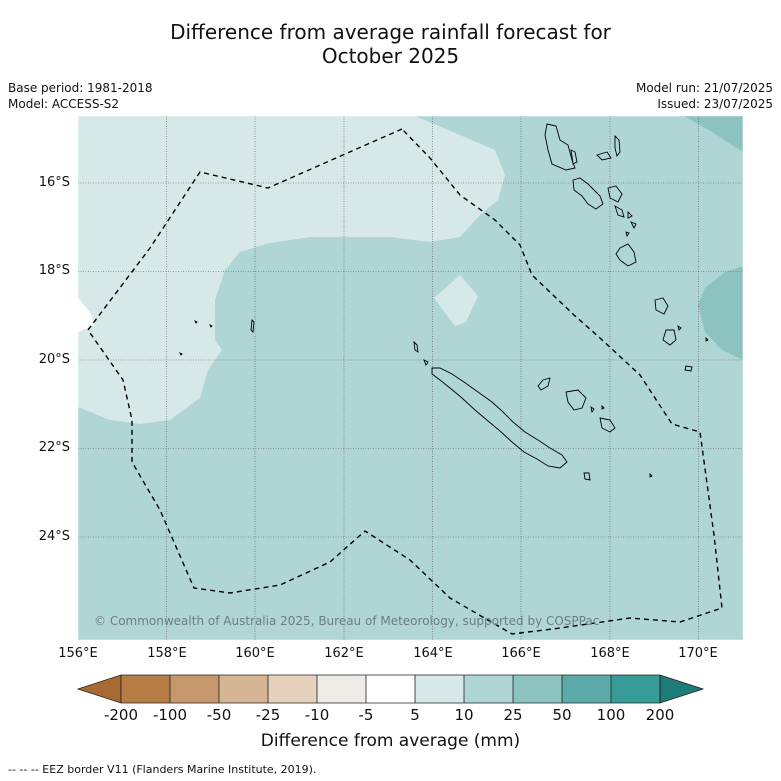 The height and width of the screenshot is (781, 781). What do you see at coordinates (390, 741) in the screenshot?
I see `colorbar-title: Difference from average (mm)` at bounding box center [390, 741].